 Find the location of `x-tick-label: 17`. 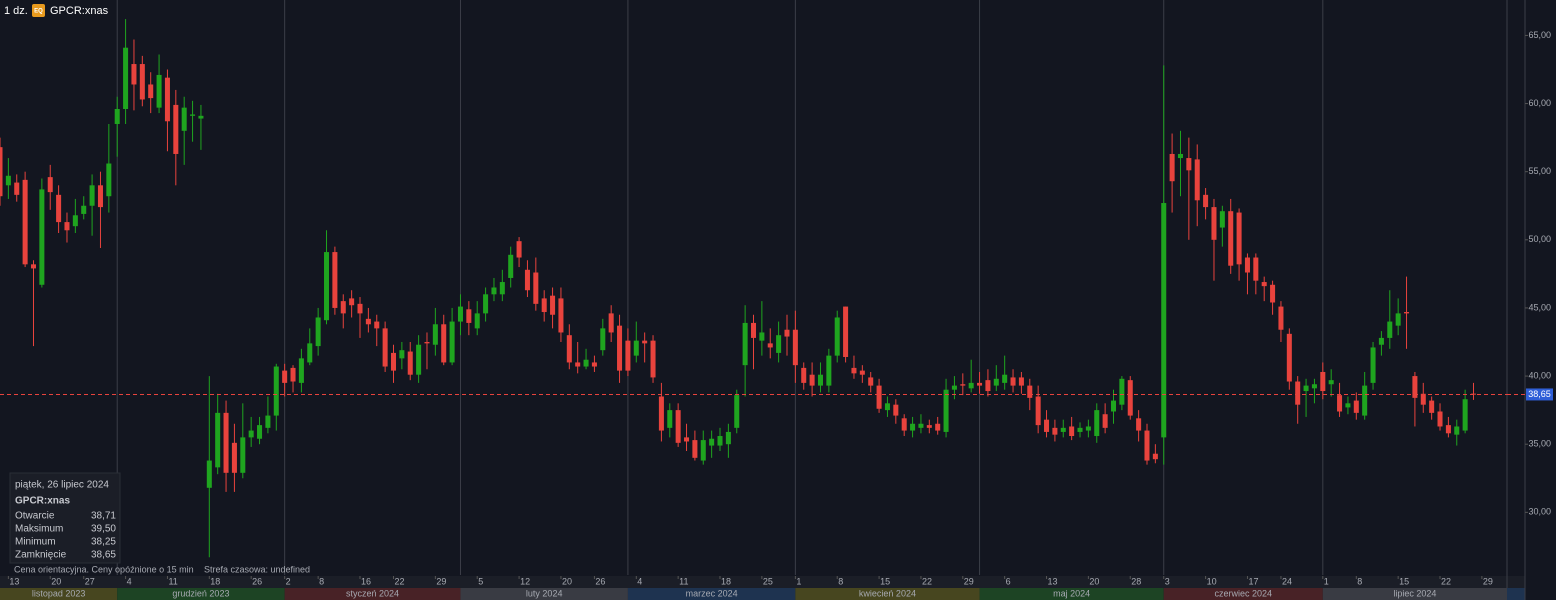

x-tick-label: 17 is located at coordinates (1253, 581).